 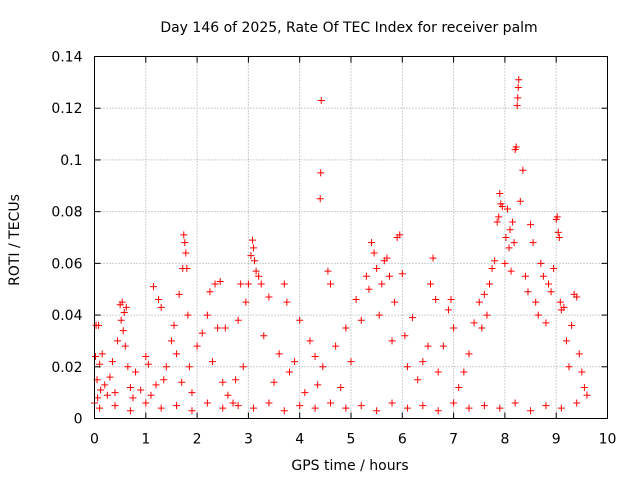 I want to click on x-tick-label: 9, so click(x=556, y=440).